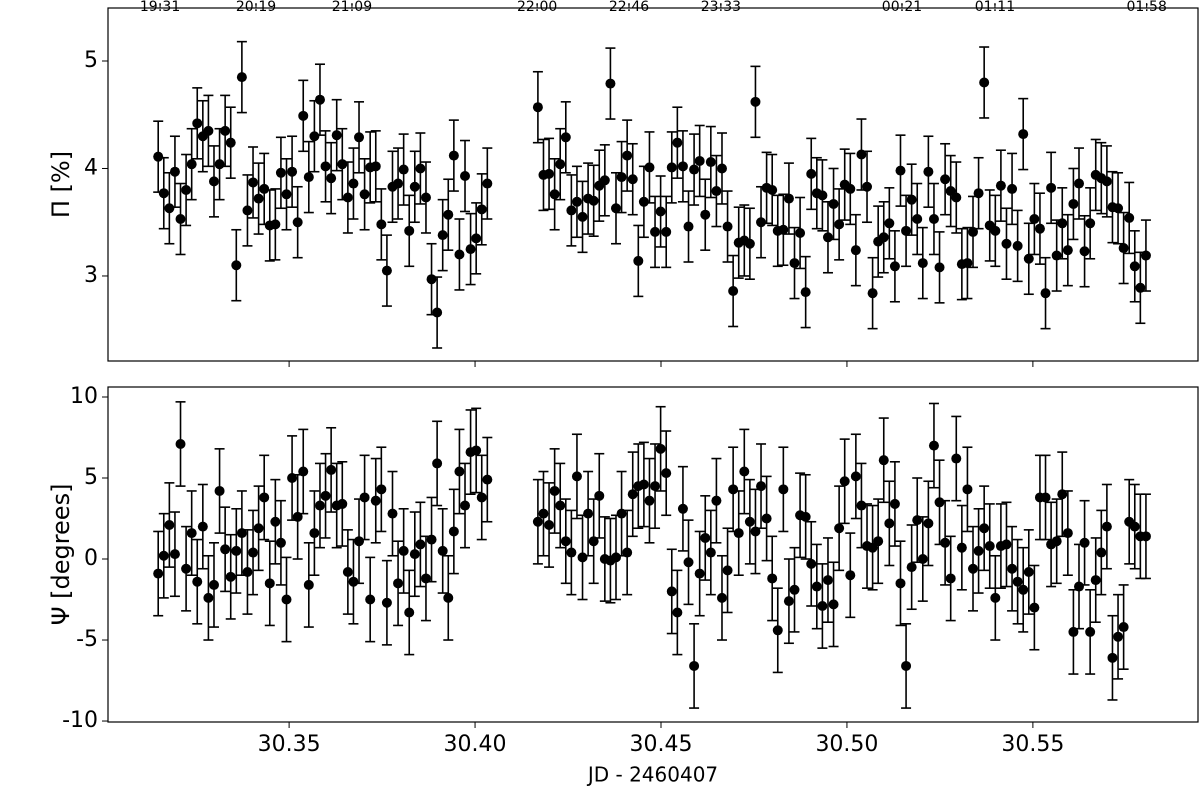 The image size is (1200, 791). I want to click on y-tick-label: 0, so click(91, 558).